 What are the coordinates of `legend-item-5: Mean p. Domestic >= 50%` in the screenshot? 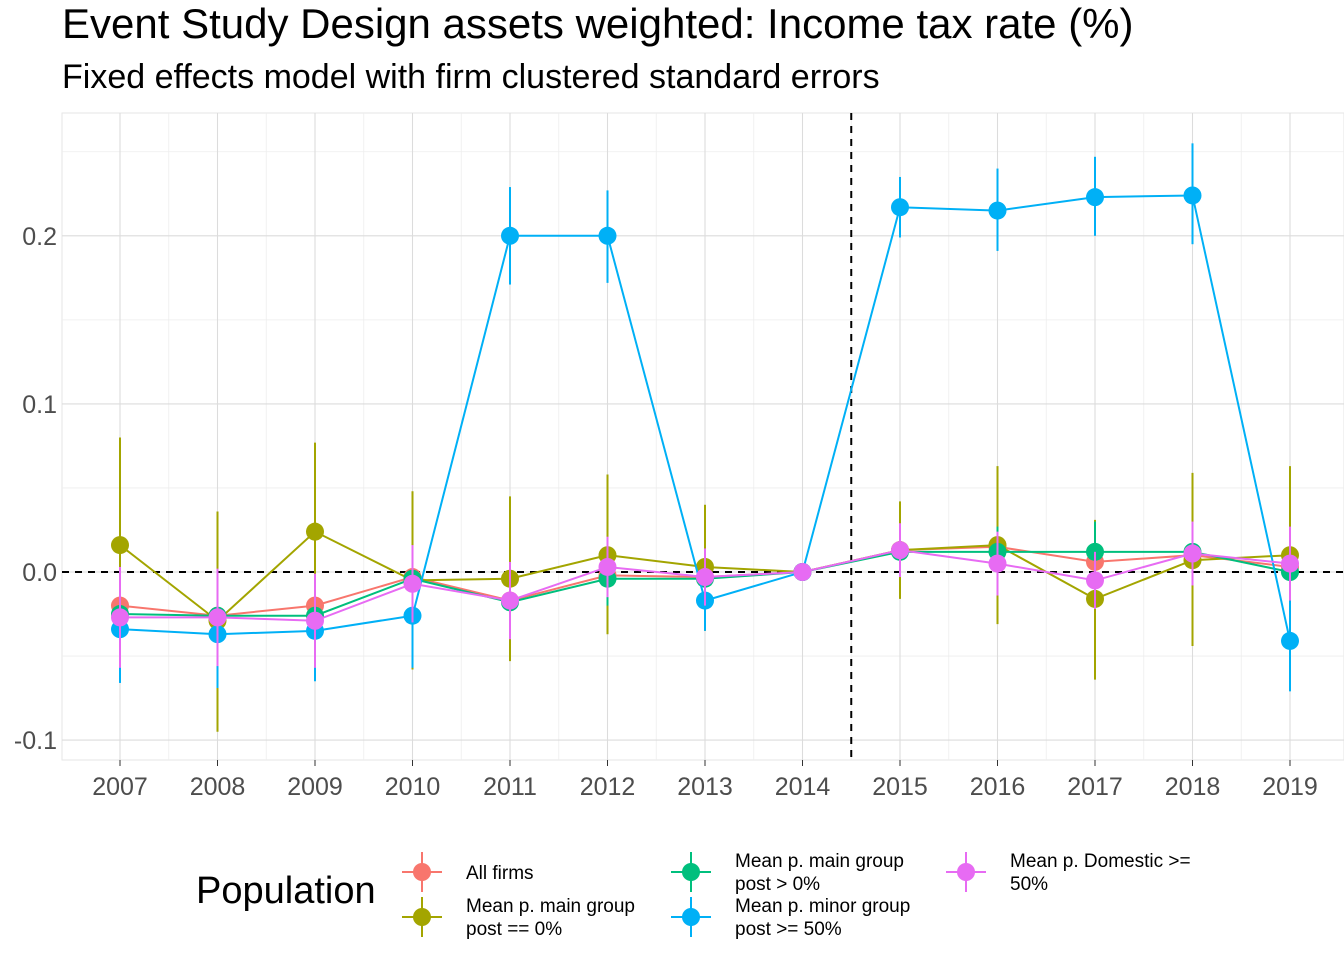 It's located at (1077, 873).